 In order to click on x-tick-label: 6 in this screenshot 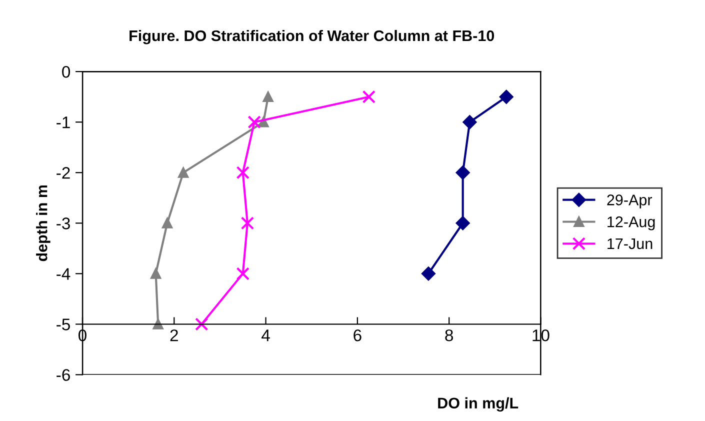, I will do `click(358, 335)`.